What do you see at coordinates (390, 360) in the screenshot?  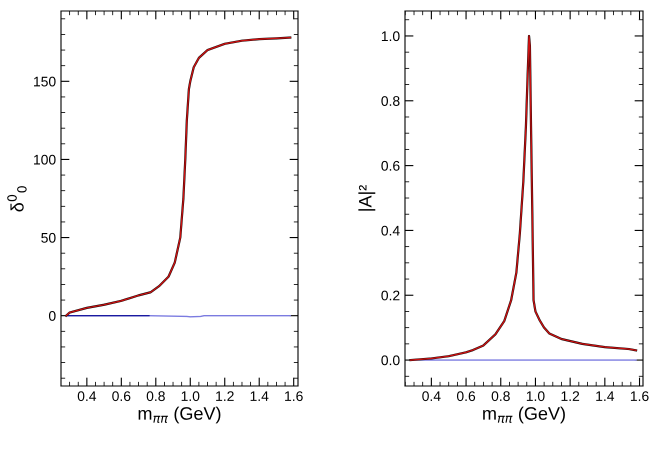 I see `y-tick-label: 0.0` at bounding box center [390, 360].